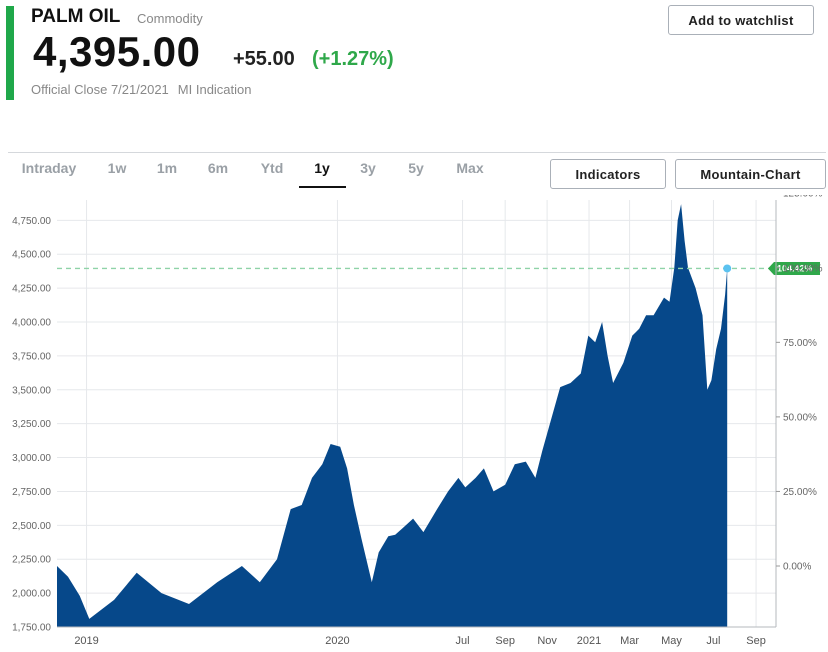  What do you see at coordinates (264, 59) in the screenshot?
I see `price-change: +55.00` at bounding box center [264, 59].